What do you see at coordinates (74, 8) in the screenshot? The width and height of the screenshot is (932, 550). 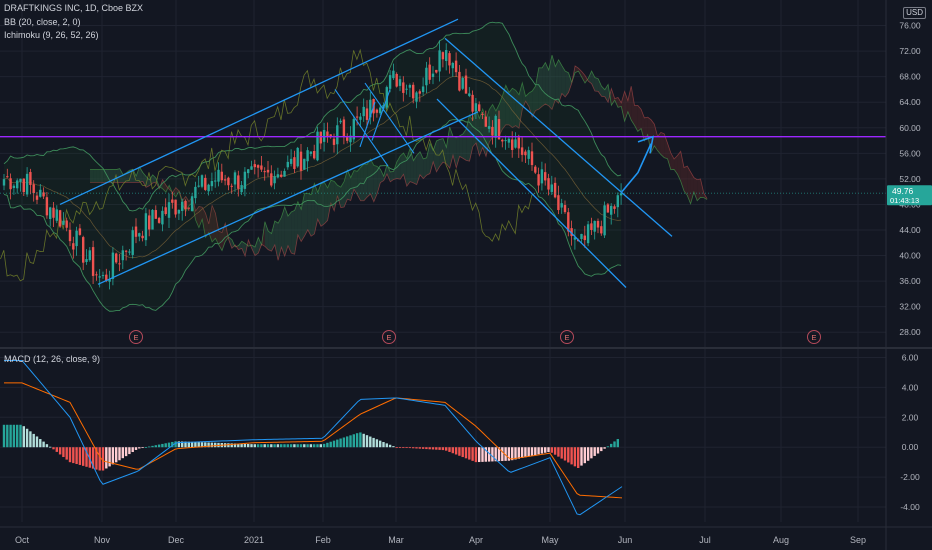 I see `symbol-legend: DRAFTKINGS INC, 1D, Cboe BZX` at bounding box center [74, 8].